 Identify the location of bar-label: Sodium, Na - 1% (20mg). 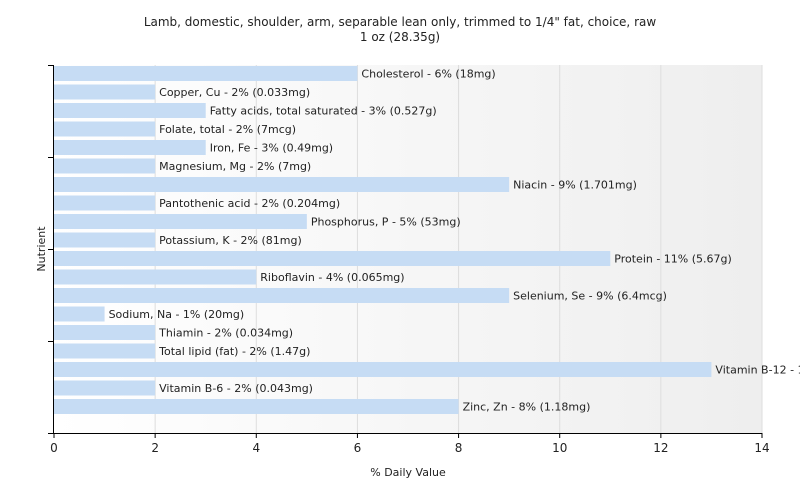
(177, 314).